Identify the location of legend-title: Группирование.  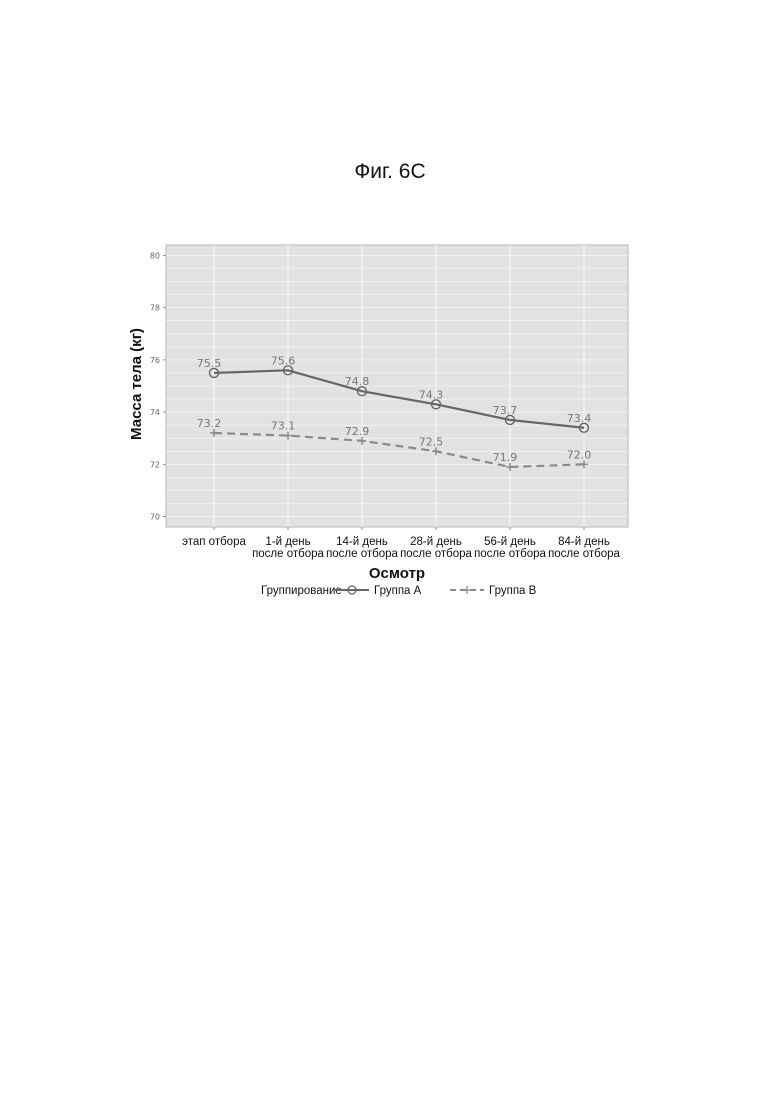
(301, 591).